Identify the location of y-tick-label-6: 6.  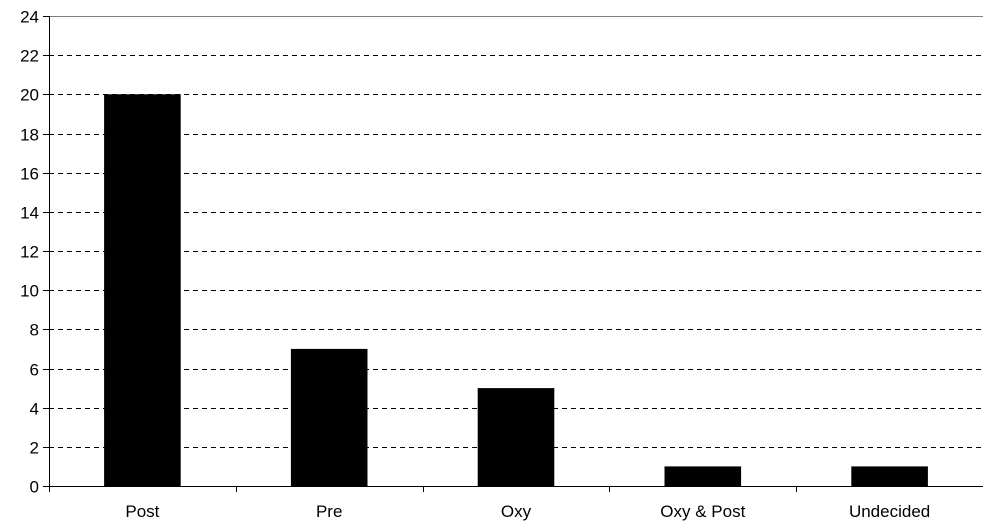
(34, 370).